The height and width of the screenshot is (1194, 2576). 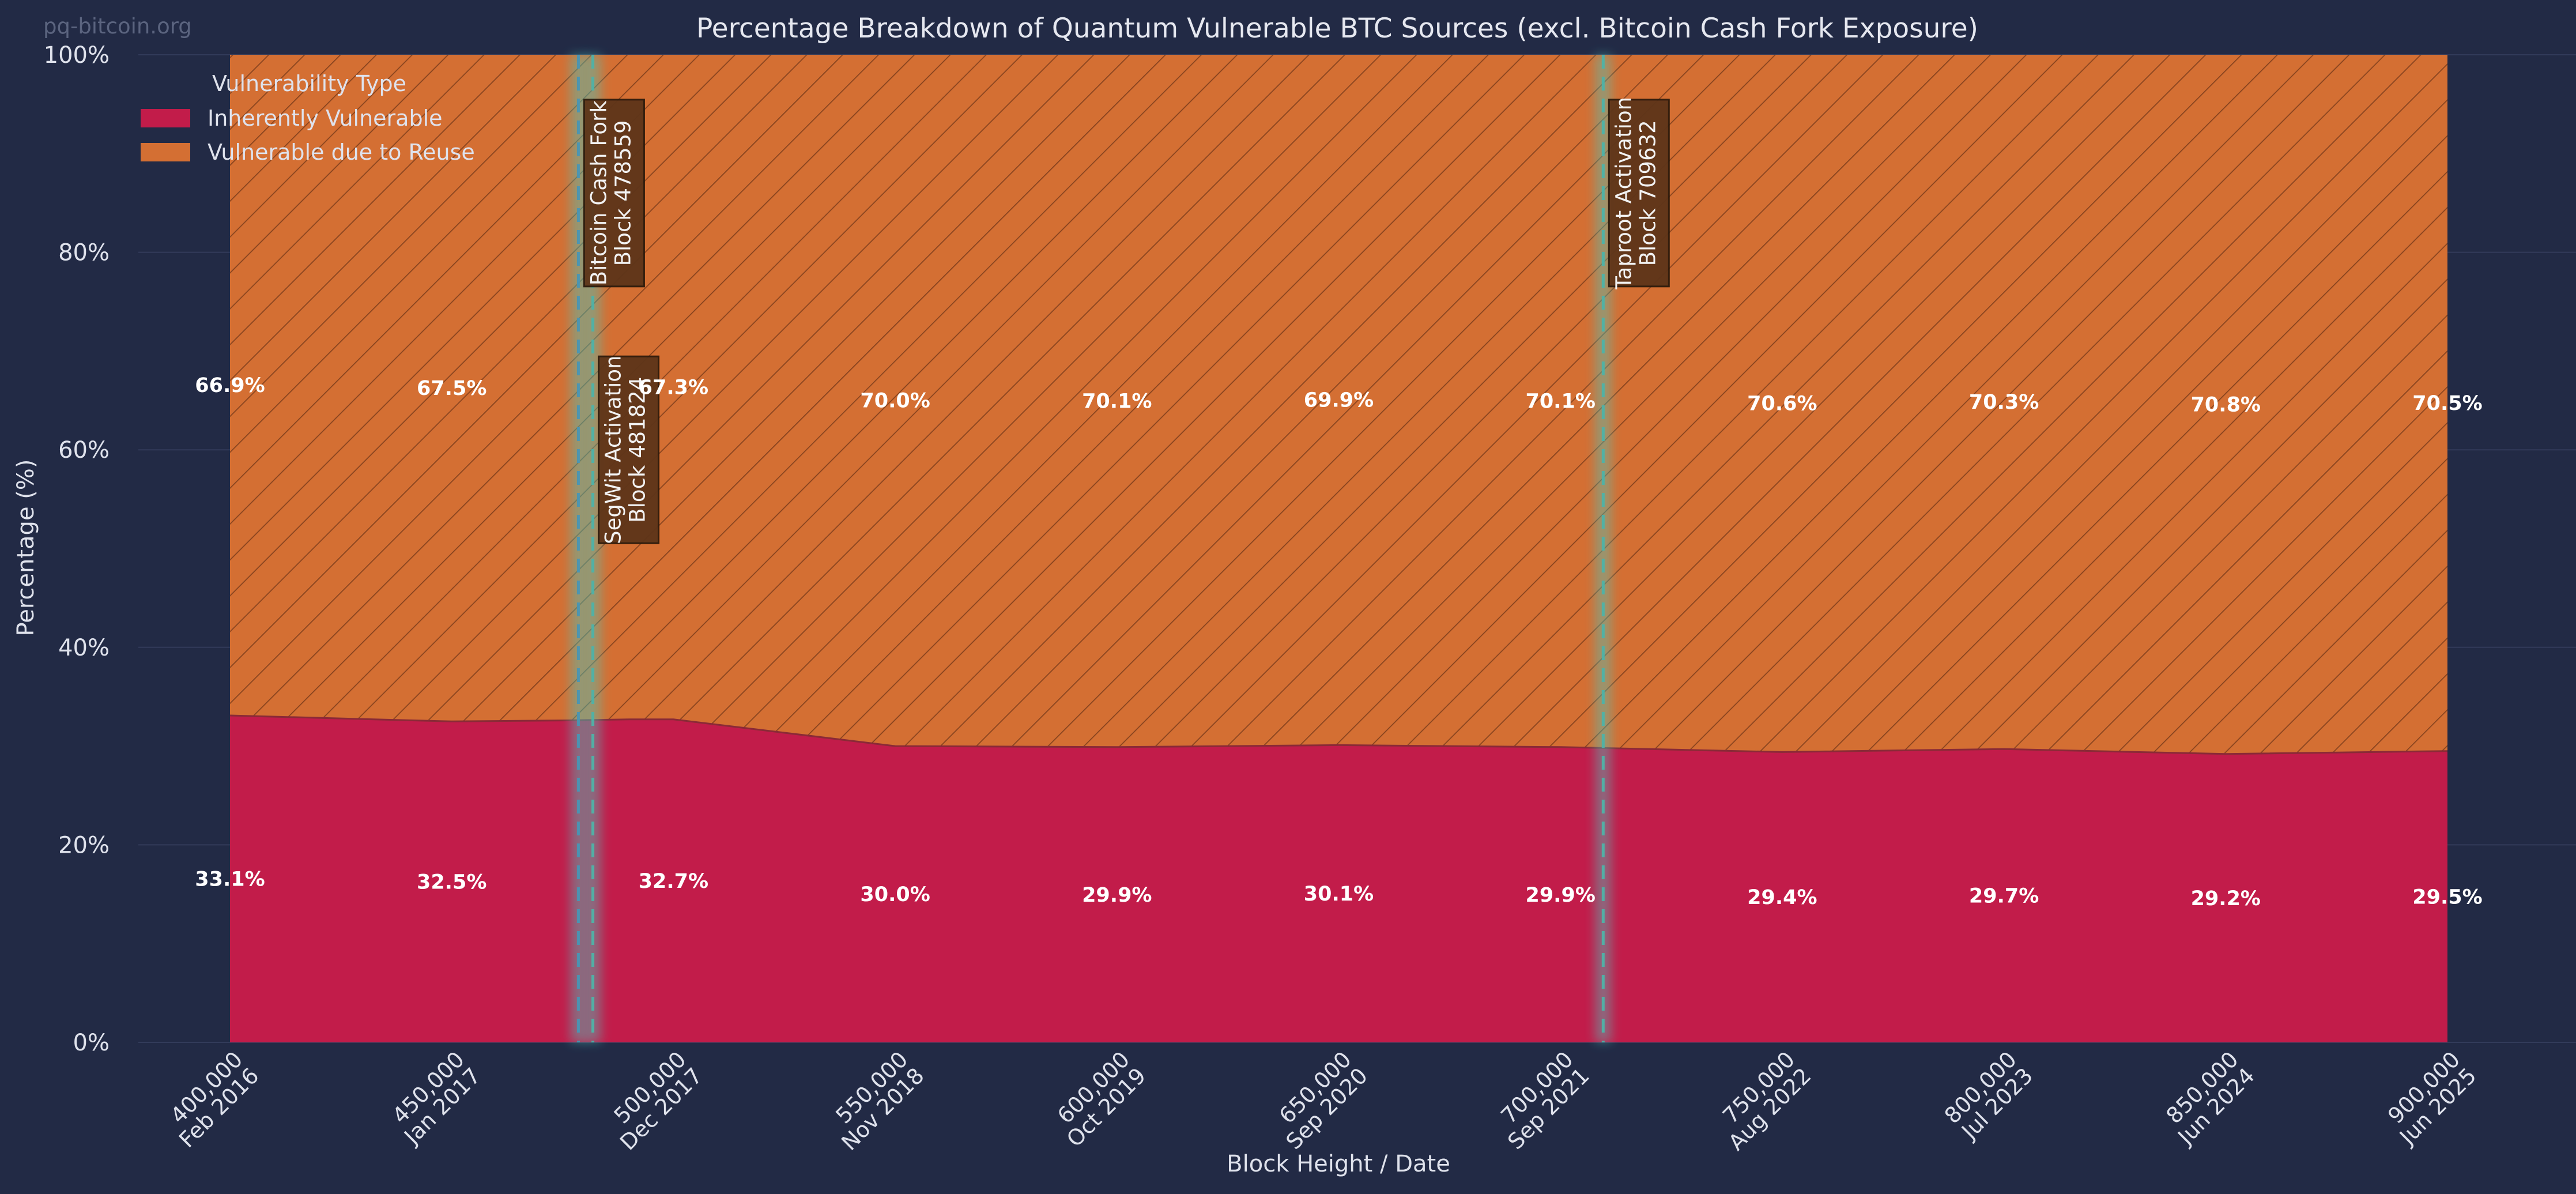 I want to click on legend-swatch-inherent, so click(x=165, y=118).